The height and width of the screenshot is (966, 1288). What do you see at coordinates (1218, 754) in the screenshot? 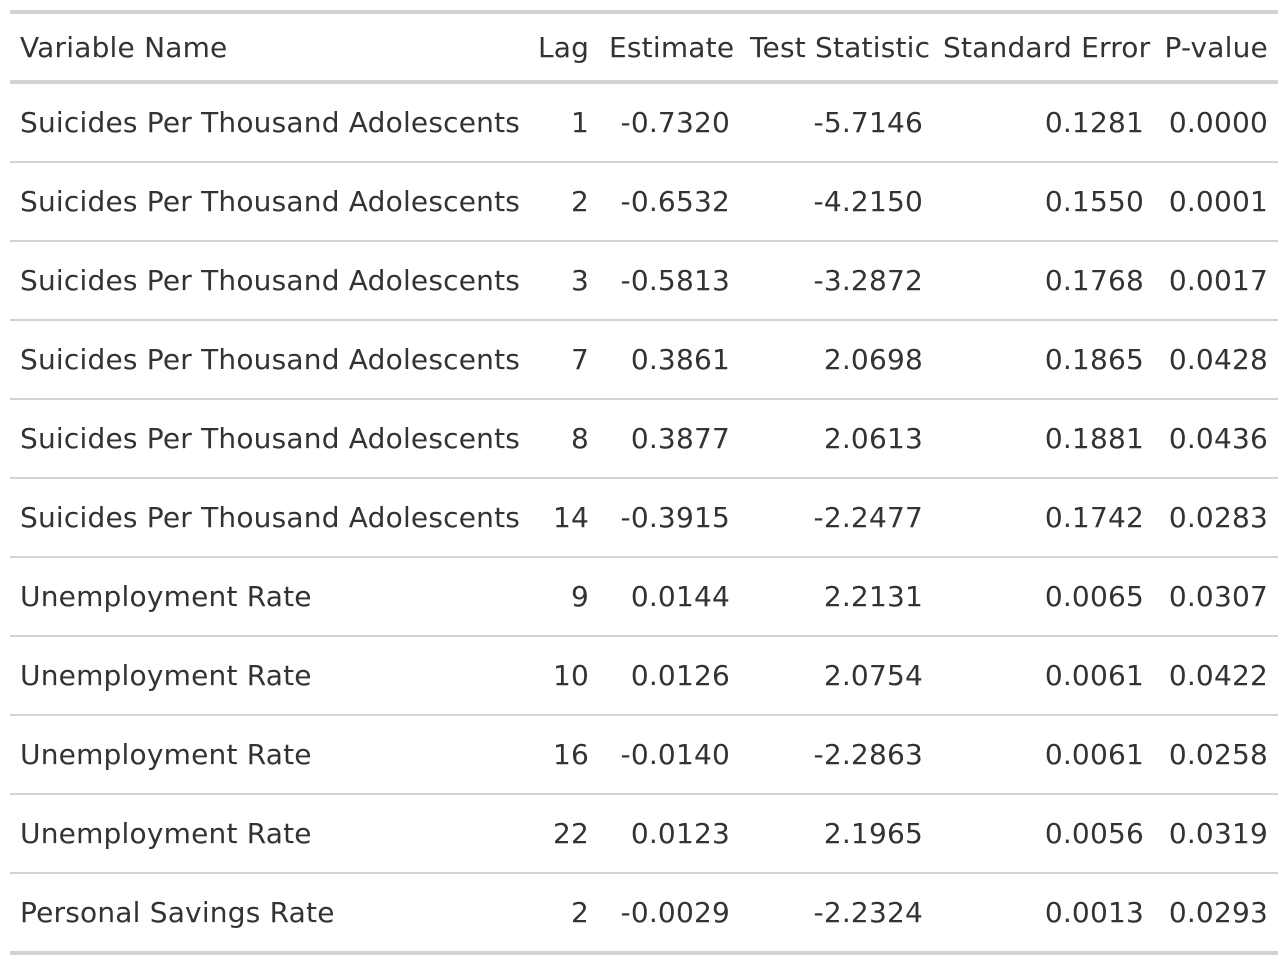
I see `cell-p-value: 0.0258` at bounding box center [1218, 754].